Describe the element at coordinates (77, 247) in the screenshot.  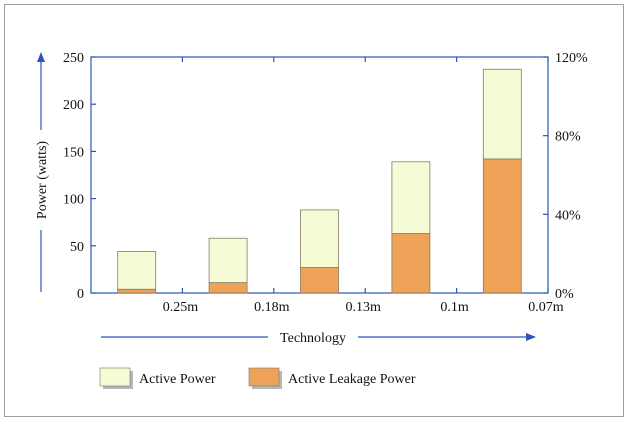
I see `y-tick-label: 50` at that location.